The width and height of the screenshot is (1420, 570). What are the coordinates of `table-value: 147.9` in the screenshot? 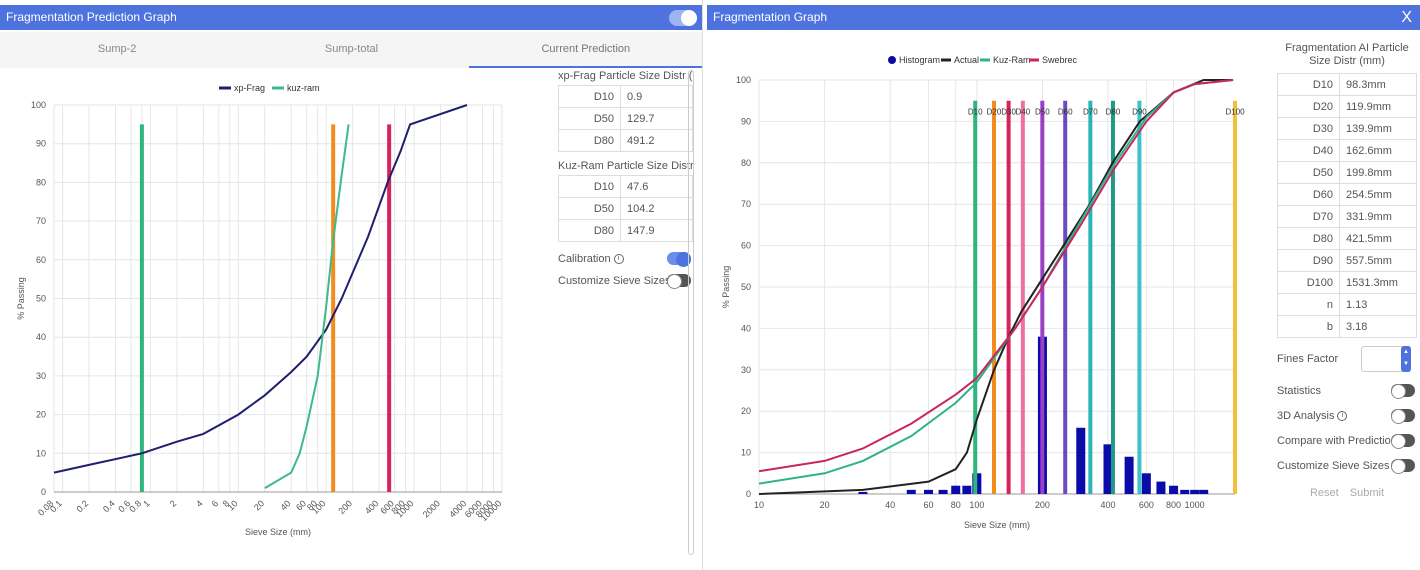 It's located at (656, 230).